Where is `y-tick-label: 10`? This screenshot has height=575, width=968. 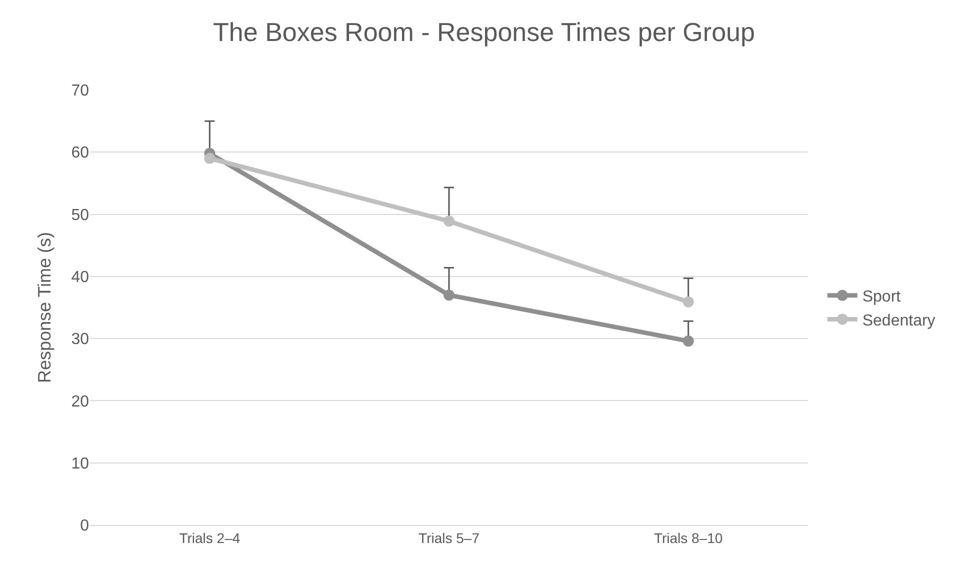 y-tick-label: 10 is located at coordinates (80, 463).